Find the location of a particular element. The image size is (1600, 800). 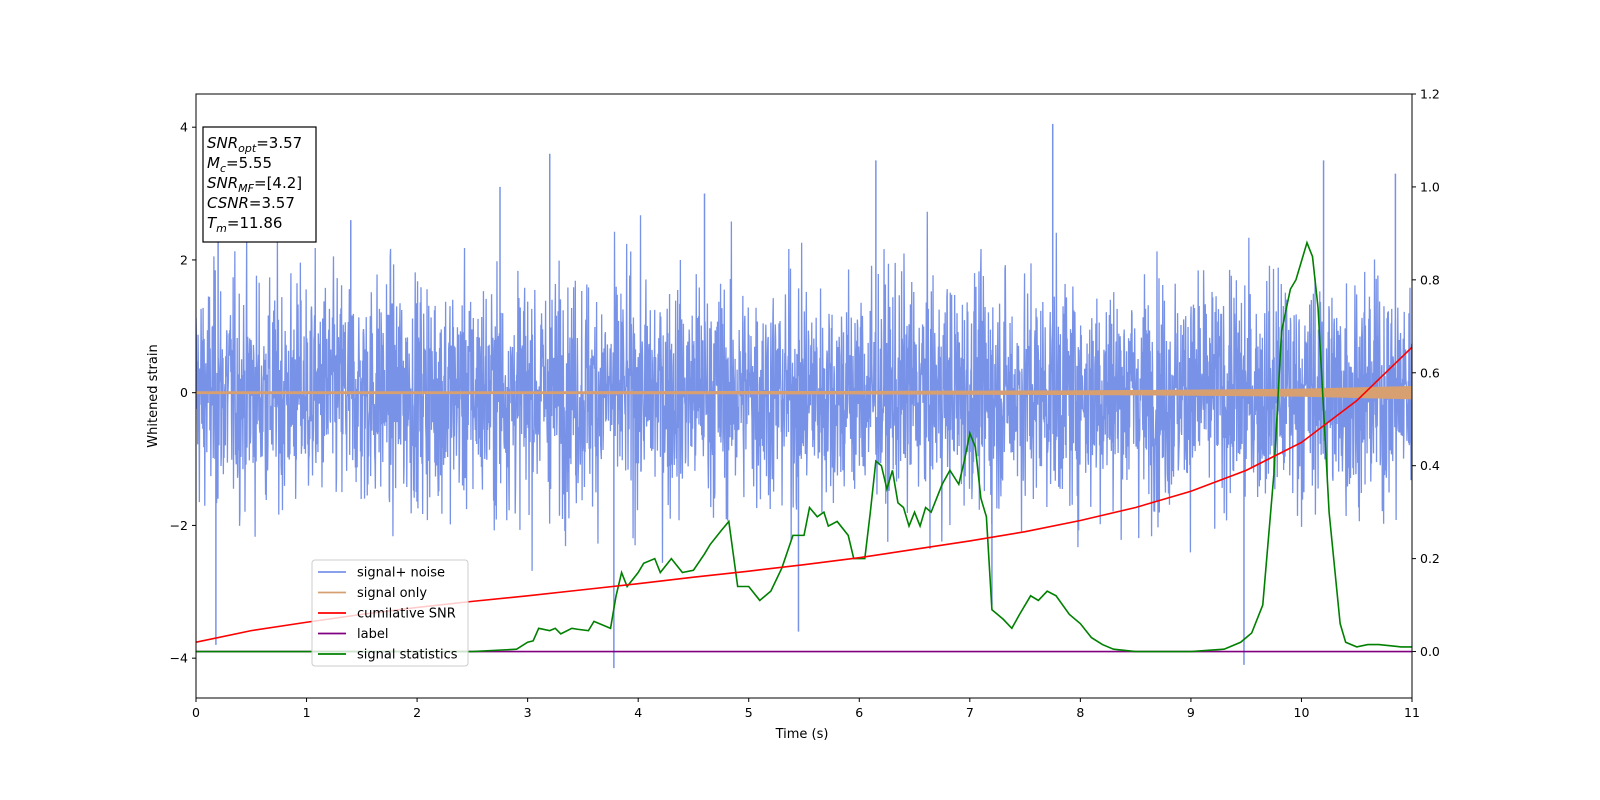

x-tick-label: 11 is located at coordinates (1412, 712).